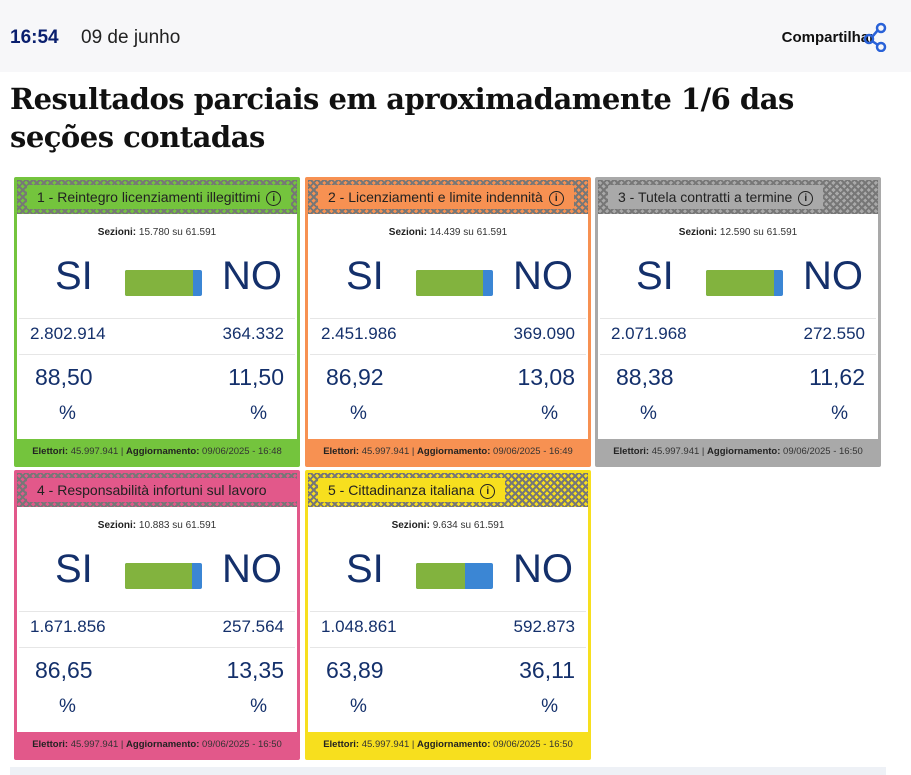 The image size is (911, 775). Describe the element at coordinates (68, 626) in the screenshot. I see `si-votes: 1.671.856` at that location.